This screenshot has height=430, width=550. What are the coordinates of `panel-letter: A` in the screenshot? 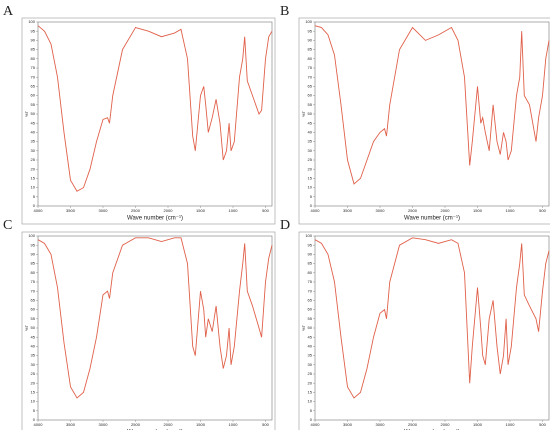 It's located at (8, 11).